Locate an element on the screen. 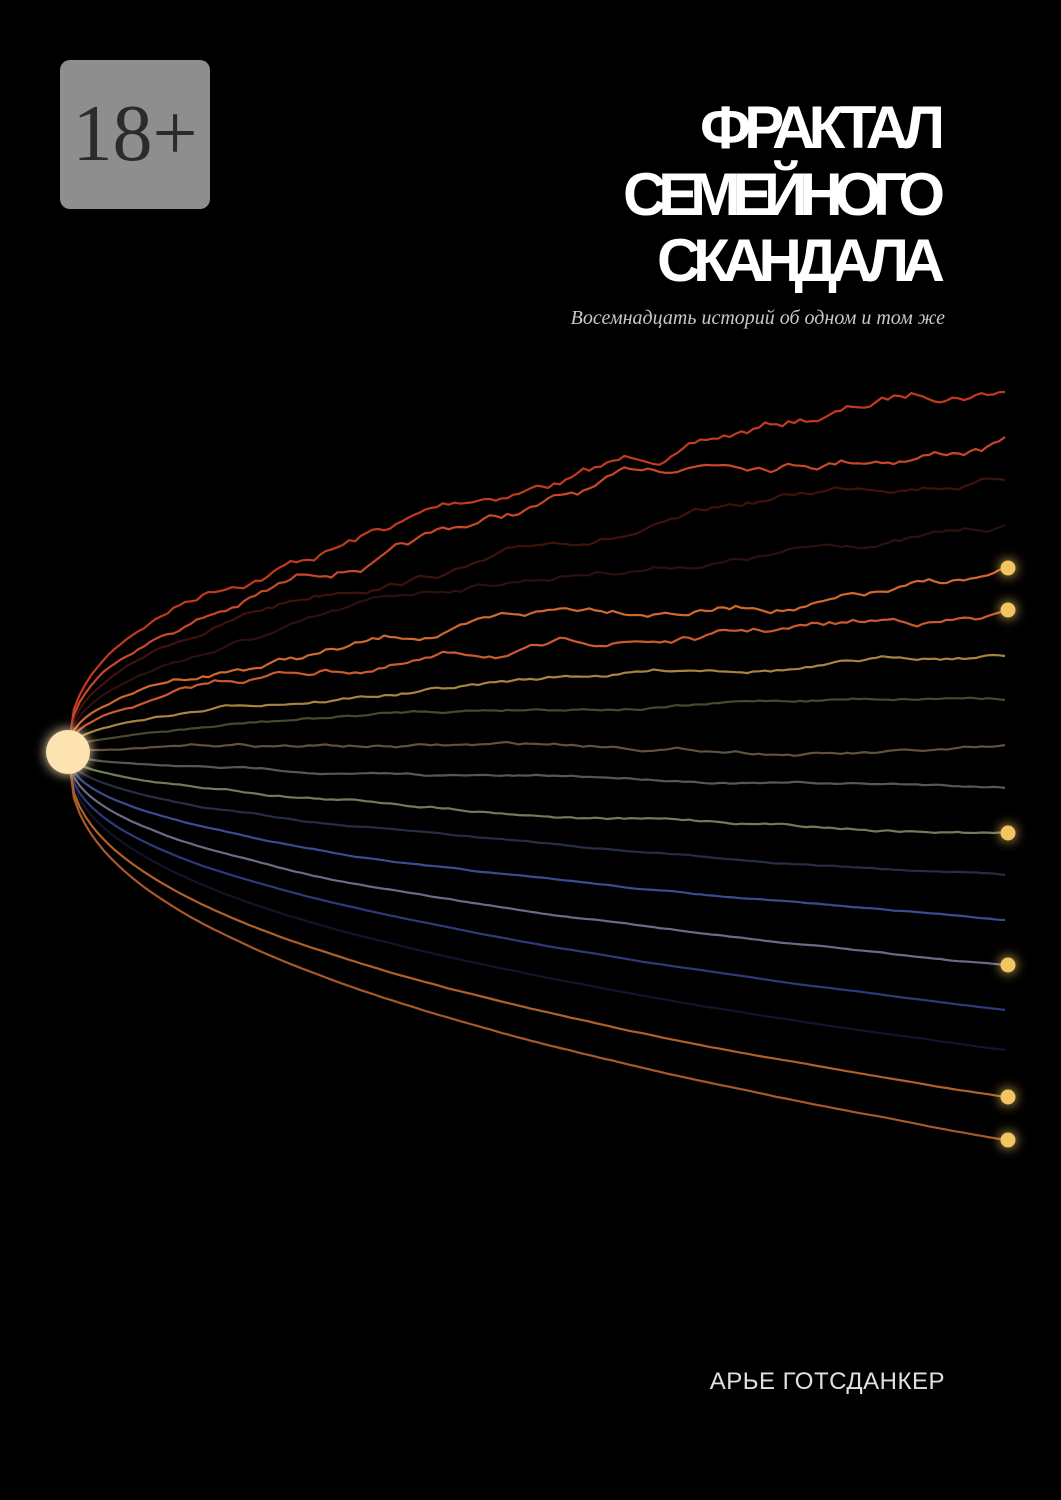  subtitle: Восемнадцать историй об одном и том же is located at coordinates (758, 318).